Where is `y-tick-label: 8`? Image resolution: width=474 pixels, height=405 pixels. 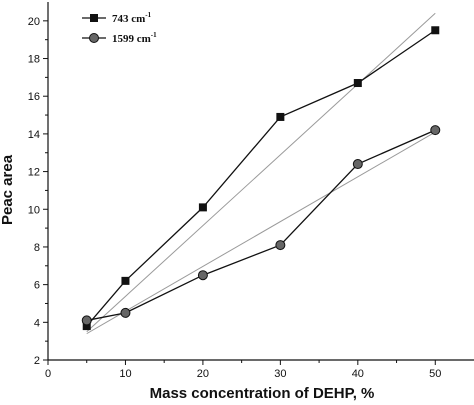
y-tick-label: 8 is located at coordinates (37, 248).